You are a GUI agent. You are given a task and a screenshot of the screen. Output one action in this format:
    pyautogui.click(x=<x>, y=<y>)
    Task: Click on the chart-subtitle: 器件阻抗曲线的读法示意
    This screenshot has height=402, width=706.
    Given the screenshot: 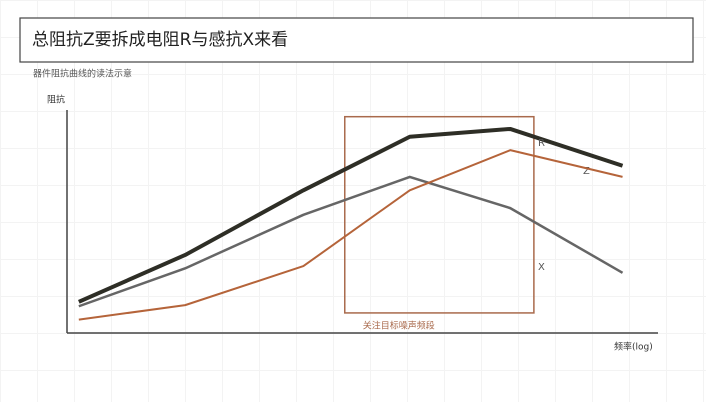 What is the action you would take?
    pyautogui.click(x=82, y=74)
    